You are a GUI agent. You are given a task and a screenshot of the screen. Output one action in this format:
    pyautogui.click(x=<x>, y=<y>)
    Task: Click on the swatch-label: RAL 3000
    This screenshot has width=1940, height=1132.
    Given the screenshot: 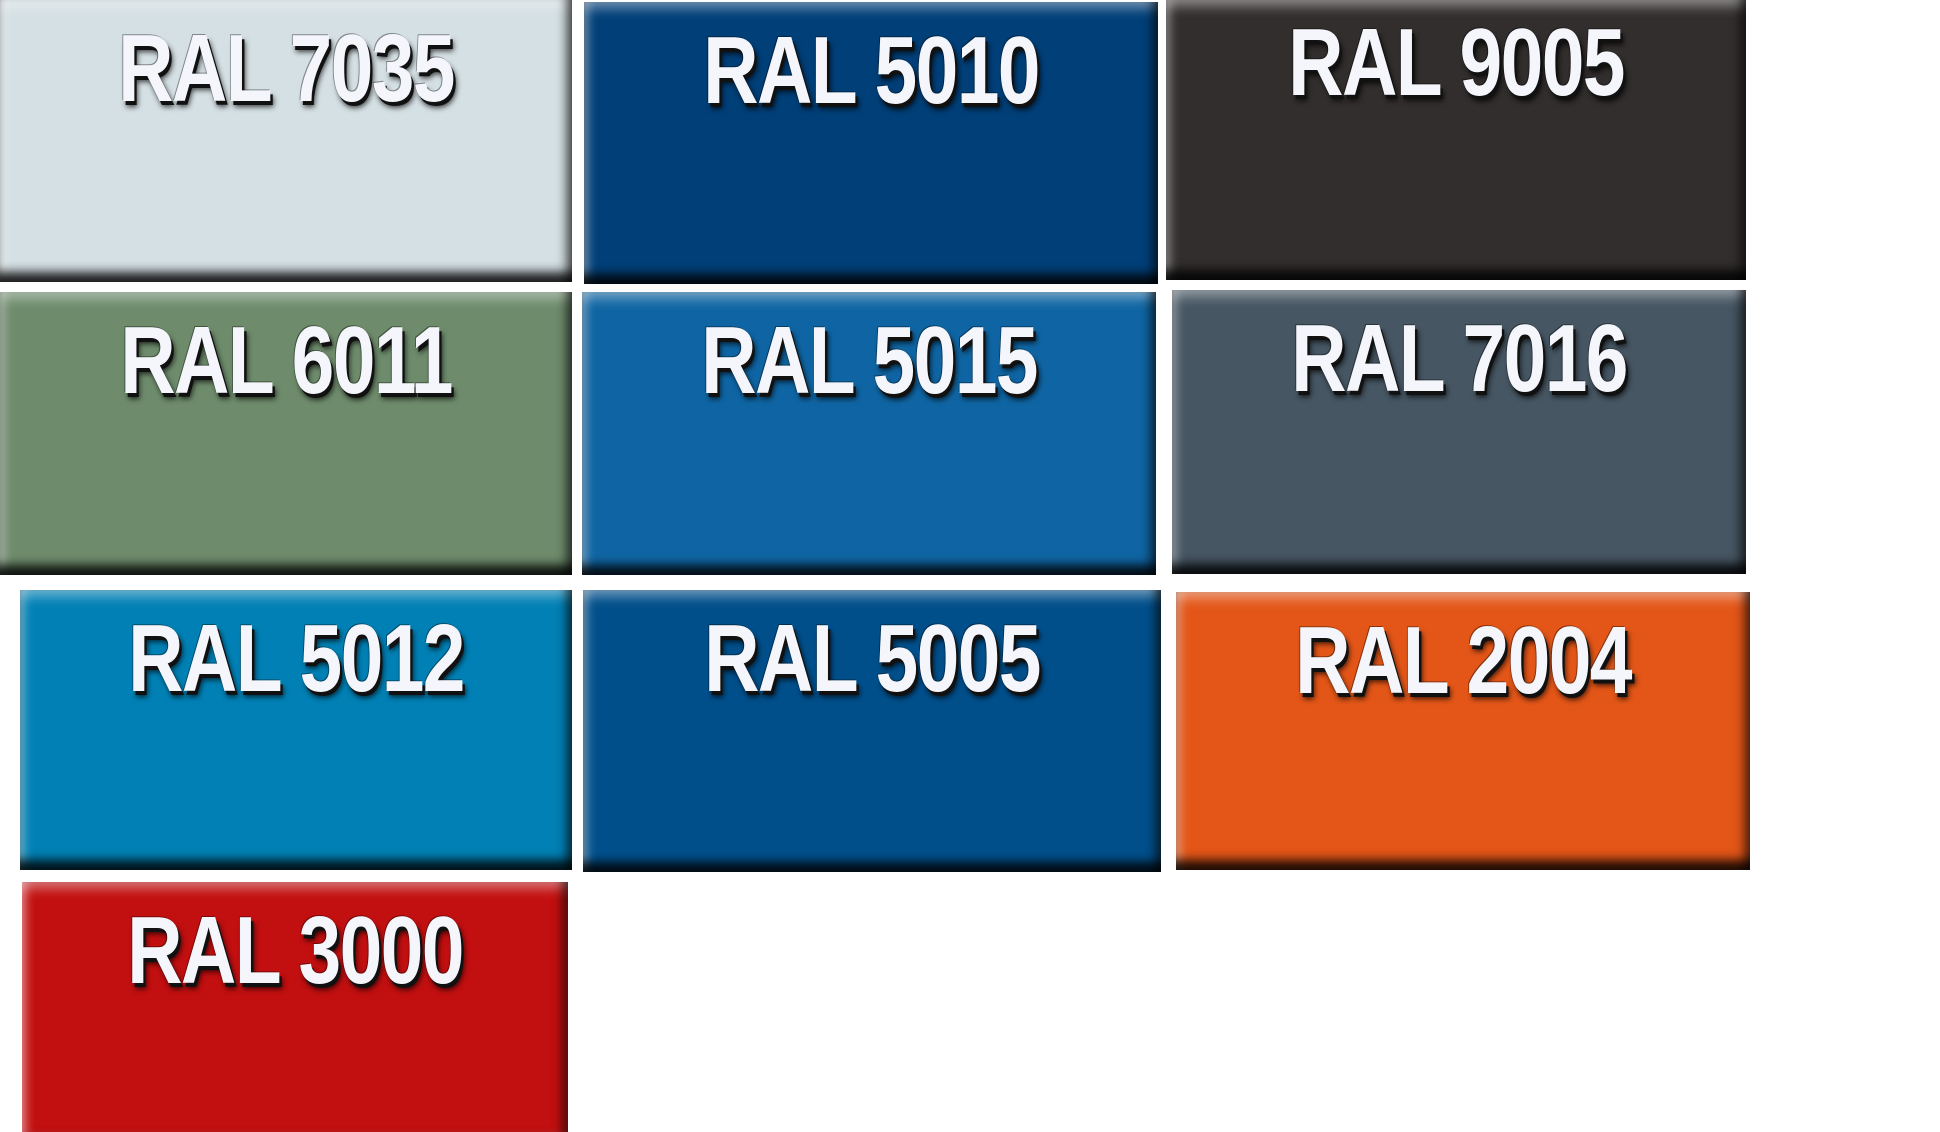 What is the action you would take?
    pyautogui.click(x=295, y=950)
    